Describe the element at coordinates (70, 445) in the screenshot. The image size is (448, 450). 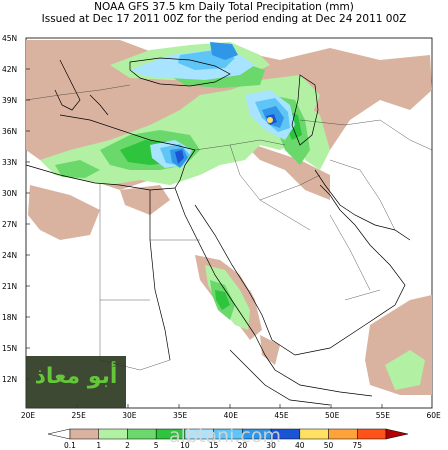
I see `colorbar-tick-label: 0.1` at that location.